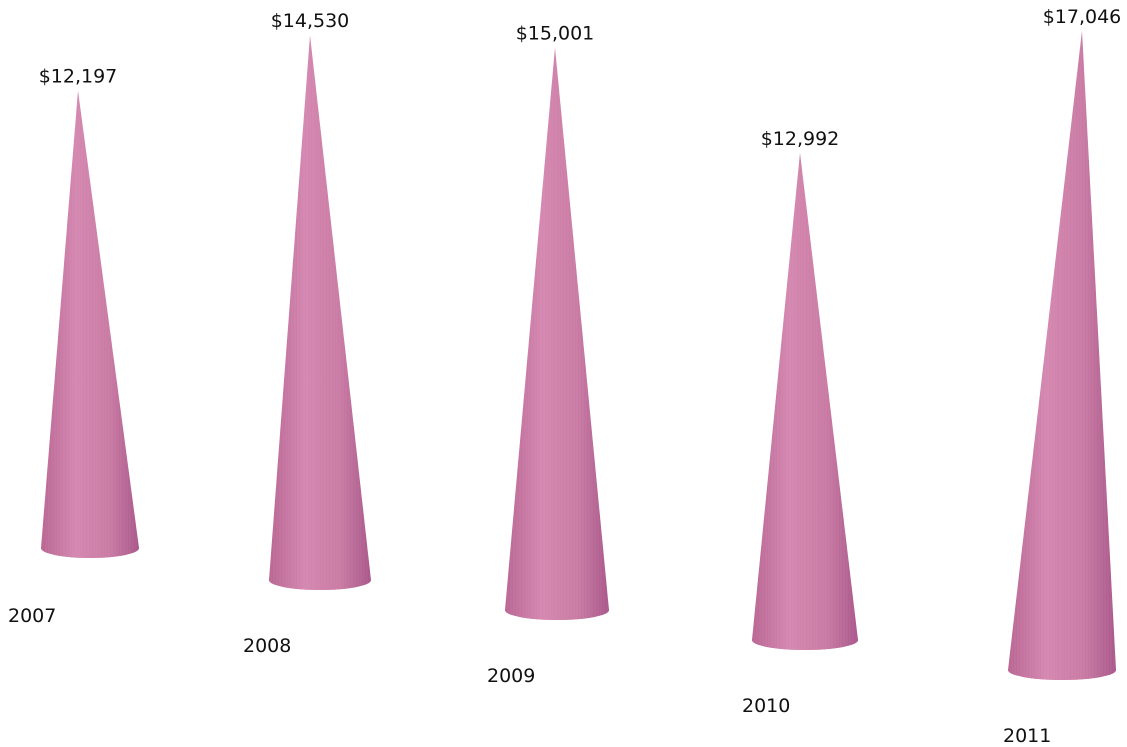  I want to click on value-label-2010: $12,992, so click(800, 139).